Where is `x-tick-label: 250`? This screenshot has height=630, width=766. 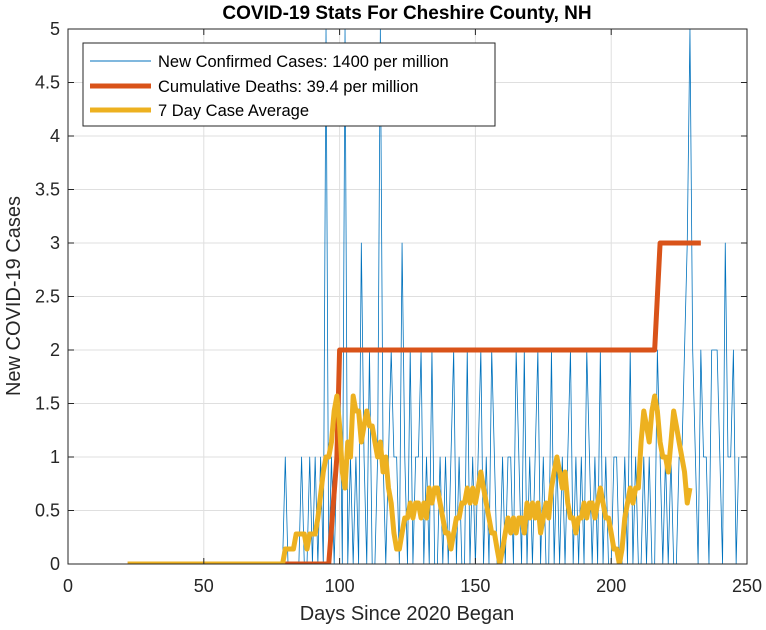 x-tick-label: 250 is located at coordinates (747, 586).